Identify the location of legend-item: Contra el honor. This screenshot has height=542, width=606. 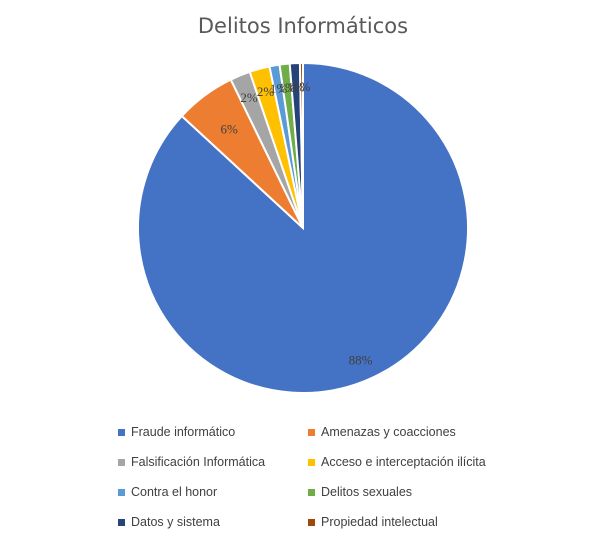
(167, 492).